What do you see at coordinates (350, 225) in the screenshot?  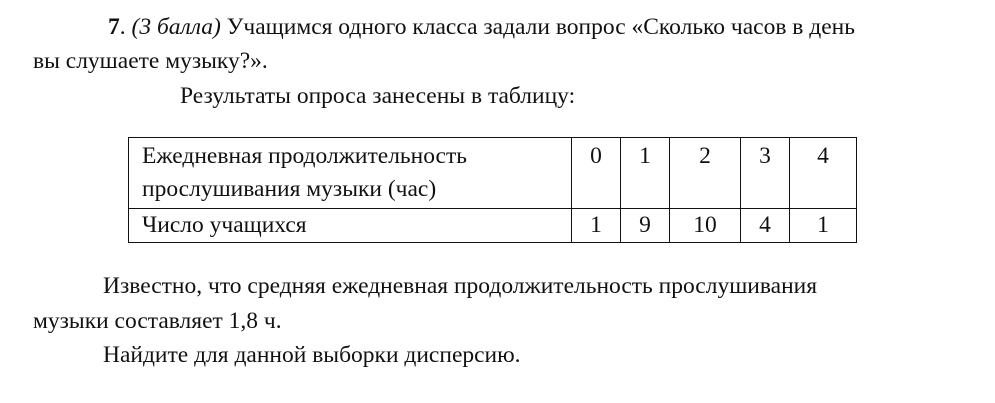 I see `row-label-counts: Число учащихся` at bounding box center [350, 225].